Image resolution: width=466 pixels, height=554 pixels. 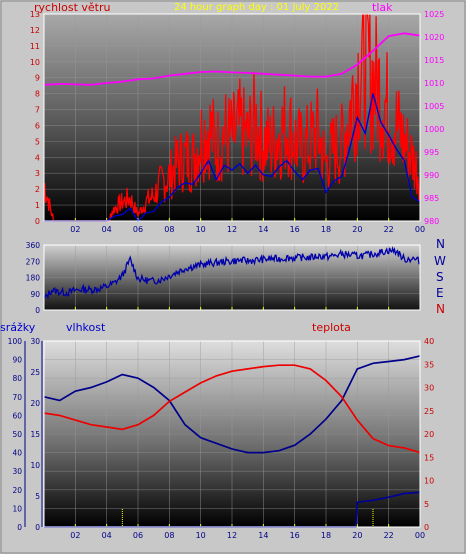 What do you see at coordinates (37, 125) in the screenshot?
I see `wind-y-tick-label: 6` at bounding box center [37, 125].